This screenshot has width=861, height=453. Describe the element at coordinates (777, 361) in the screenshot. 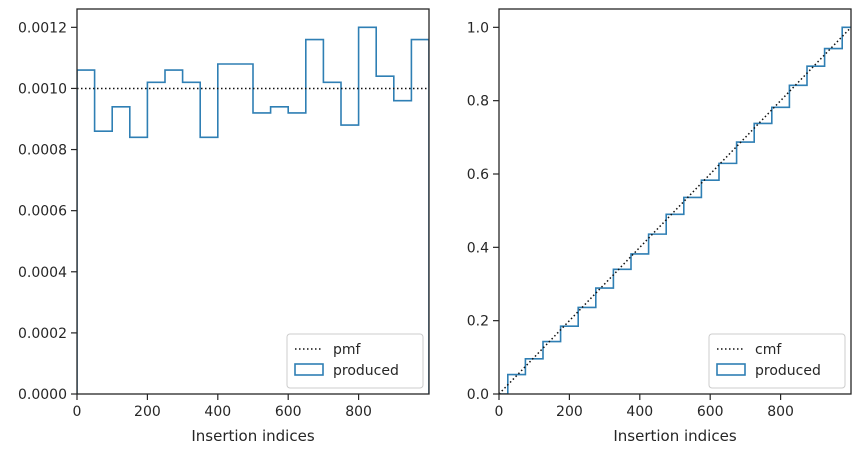

I see `legend: cmf produced` at that location.